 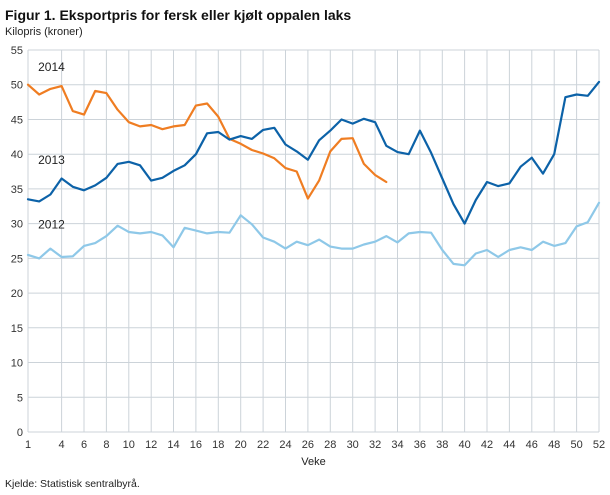 What do you see at coordinates (397, 445) in the screenshot?
I see `x-tick-label: 34` at bounding box center [397, 445].